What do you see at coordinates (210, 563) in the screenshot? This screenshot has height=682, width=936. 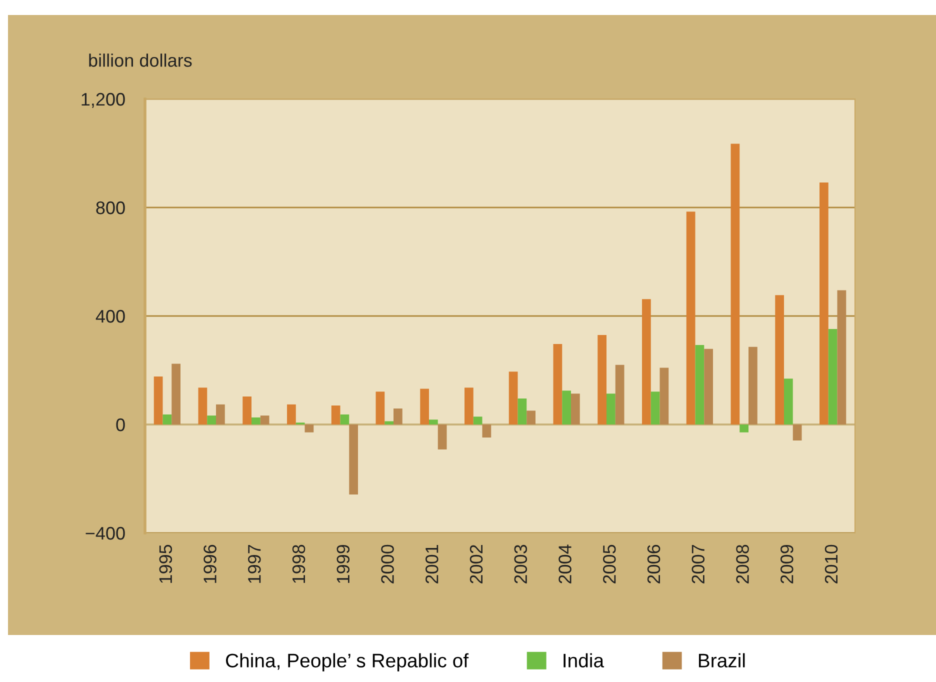 I see `x-tick-label: 1996` at bounding box center [210, 563].